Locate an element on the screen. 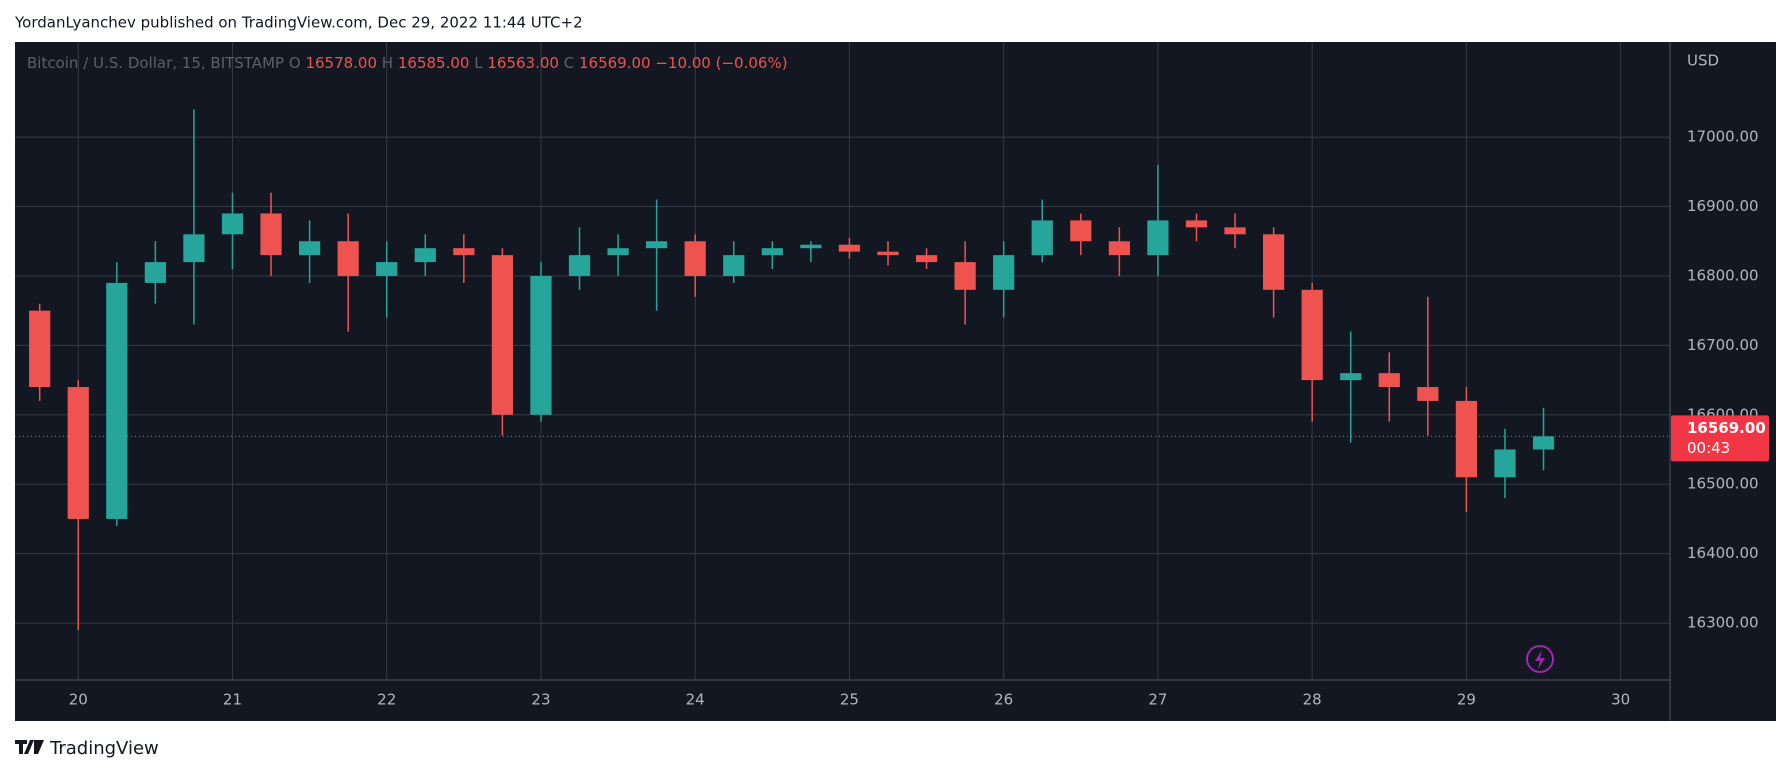 This screenshot has height=774, width=1791. brand: TradingView is located at coordinates (104, 748).